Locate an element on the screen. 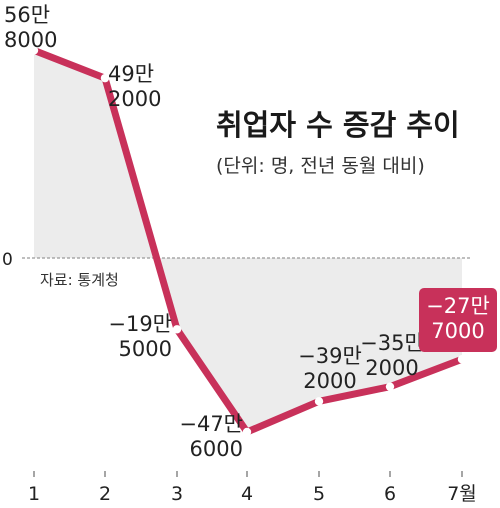  x-tick-label-7: 7월 is located at coordinates (462, 494).